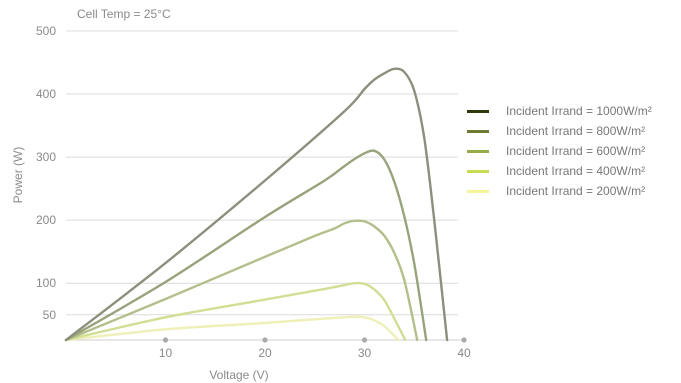 Image resolution: width=681 pixels, height=383 pixels. What do you see at coordinates (576, 151) in the screenshot?
I see `legend-label: Incident Irrand = 600W/m²` at bounding box center [576, 151].